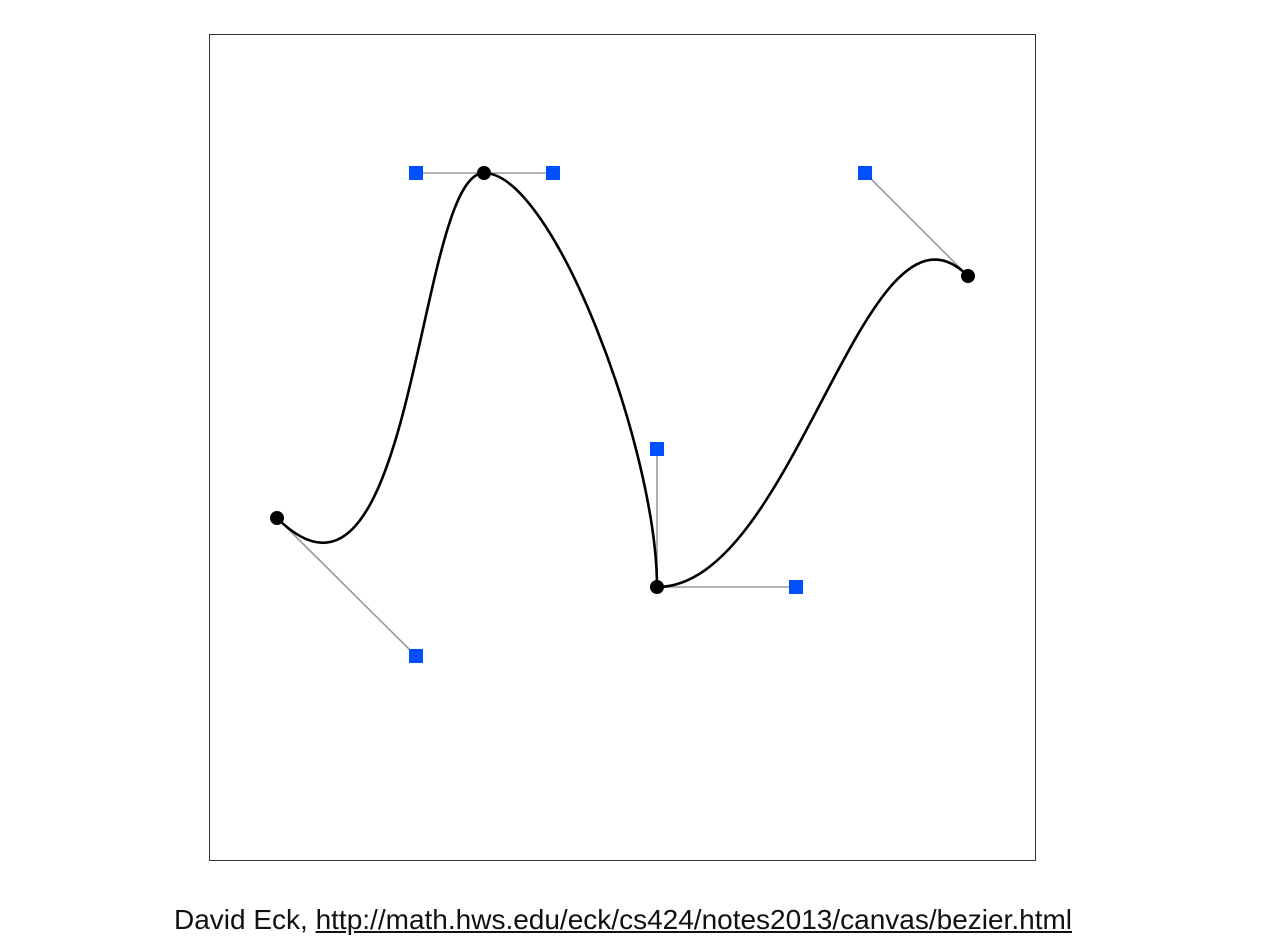  What do you see at coordinates (244, 919) in the screenshot?
I see `caption-author: David Eck,` at bounding box center [244, 919].